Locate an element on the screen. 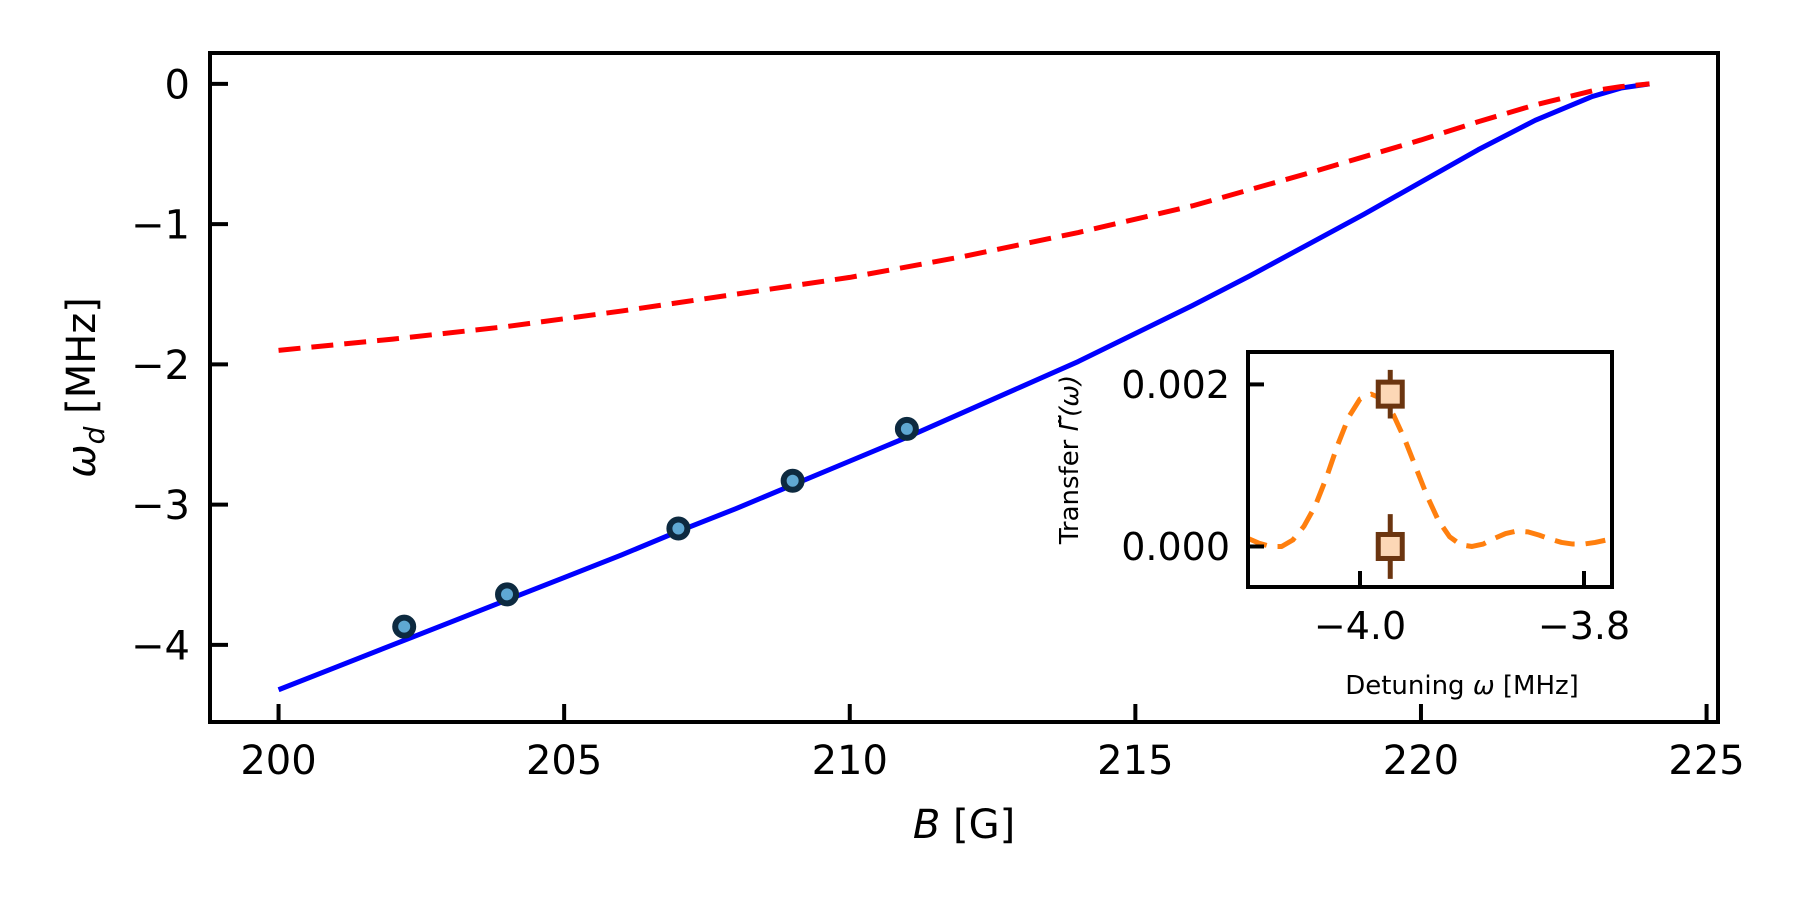  inset-series-group is located at coordinates (1430, 470).